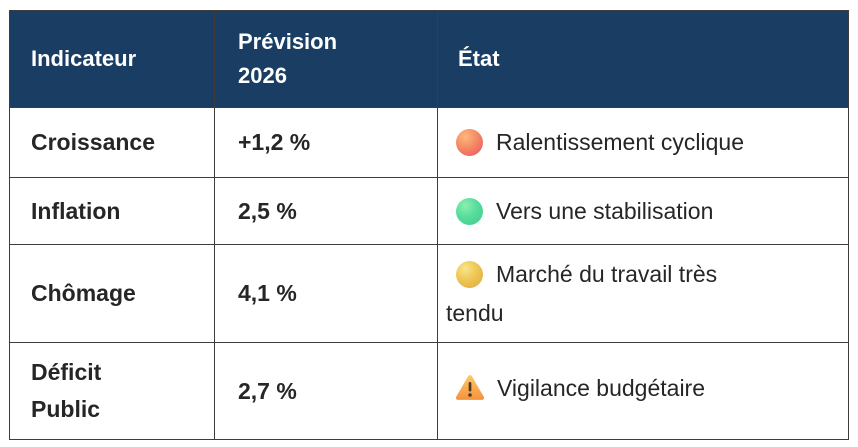 This screenshot has width=858, height=447. I want to click on indicator-label: Inflation, so click(76, 210).